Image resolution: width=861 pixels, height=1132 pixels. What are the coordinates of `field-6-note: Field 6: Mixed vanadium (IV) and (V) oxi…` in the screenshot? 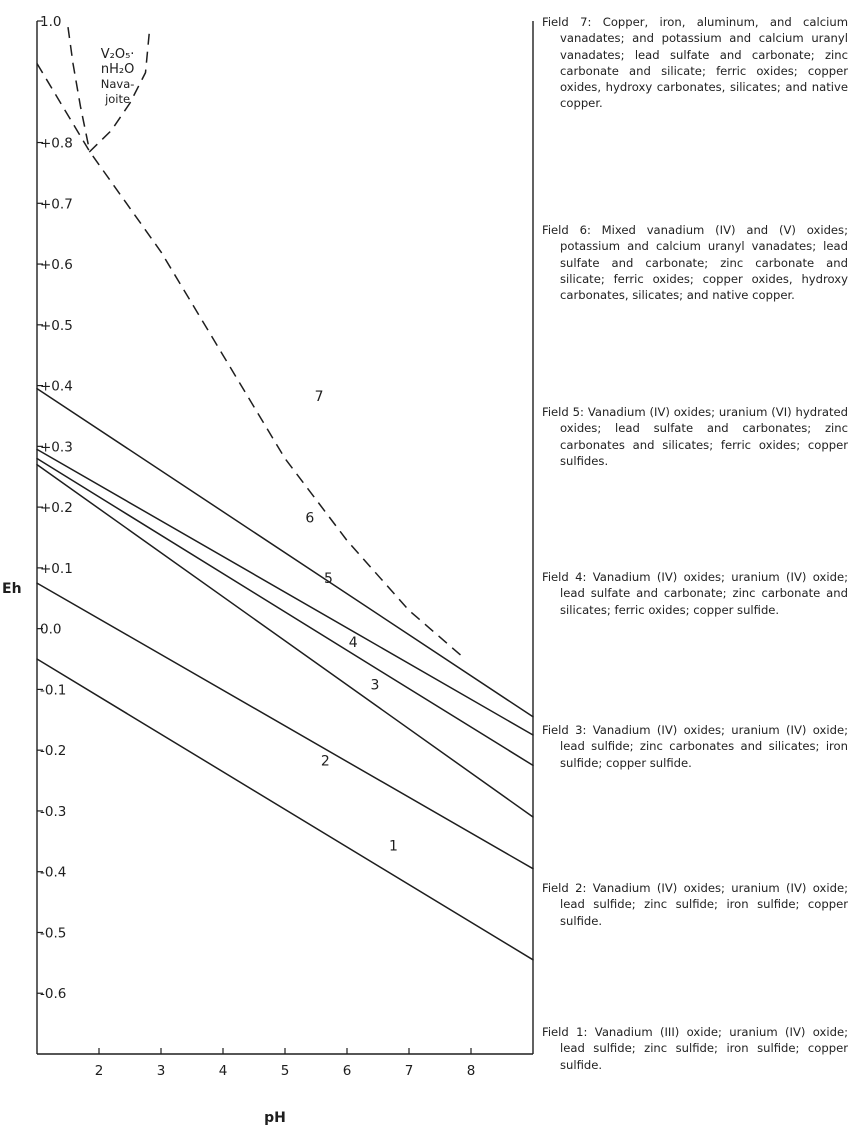 It's located at (695, 262).